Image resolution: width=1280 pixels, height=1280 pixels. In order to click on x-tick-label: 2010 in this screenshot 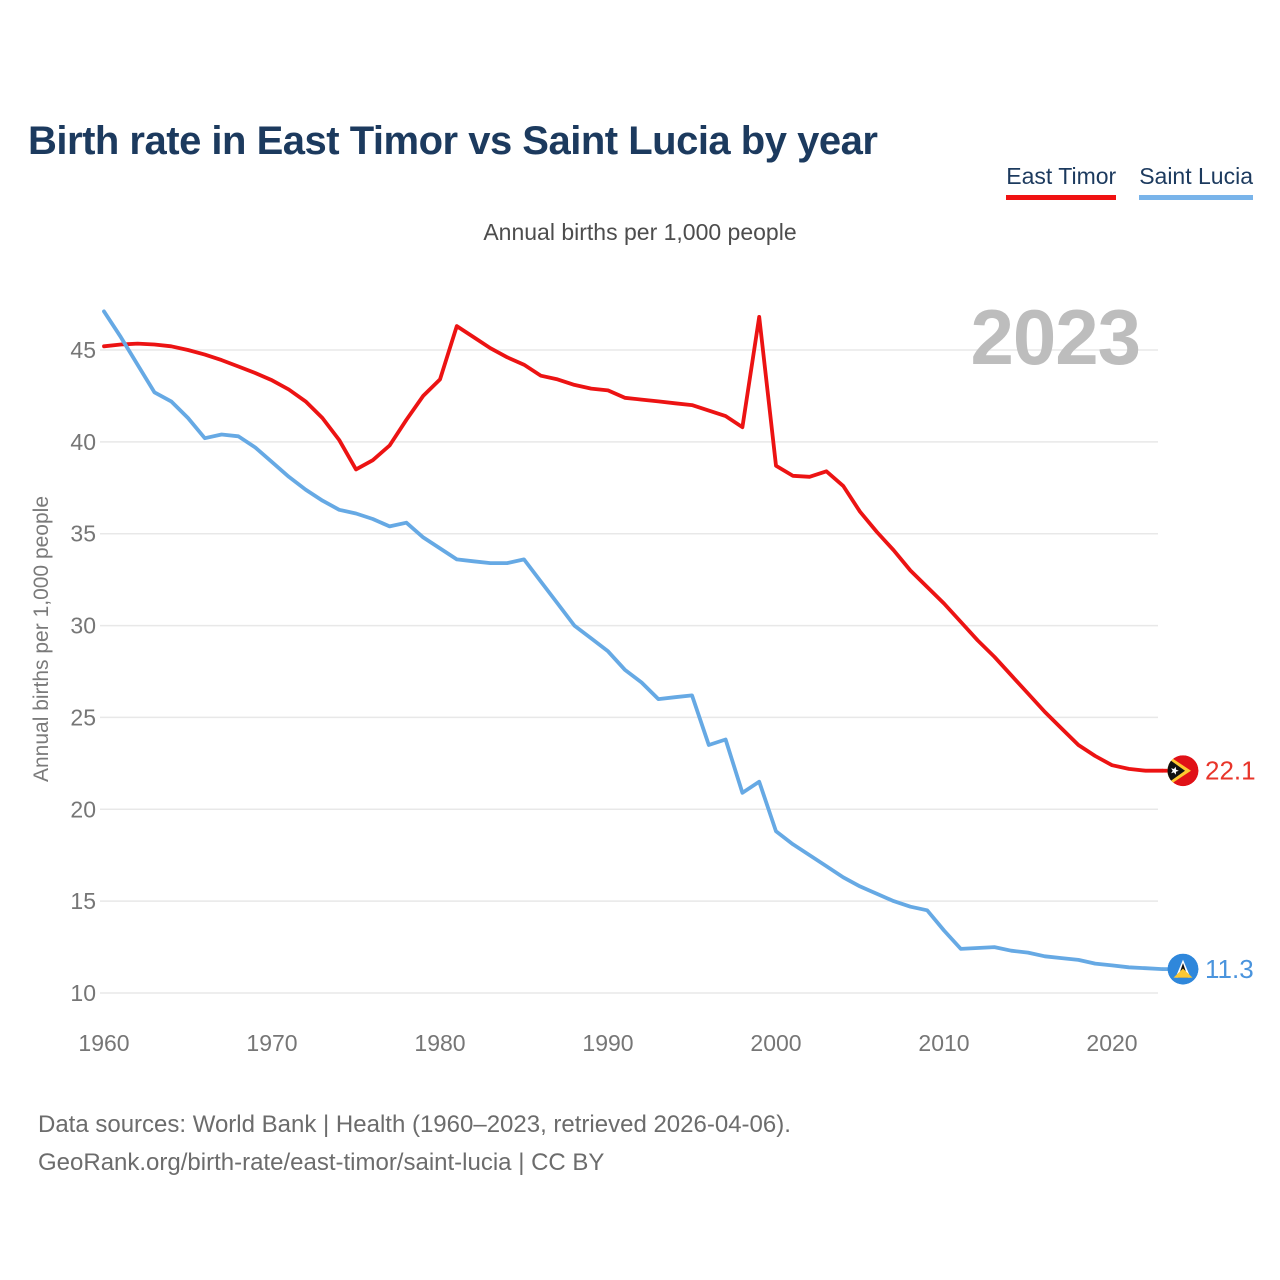, I will do `click(943, 1043)`.